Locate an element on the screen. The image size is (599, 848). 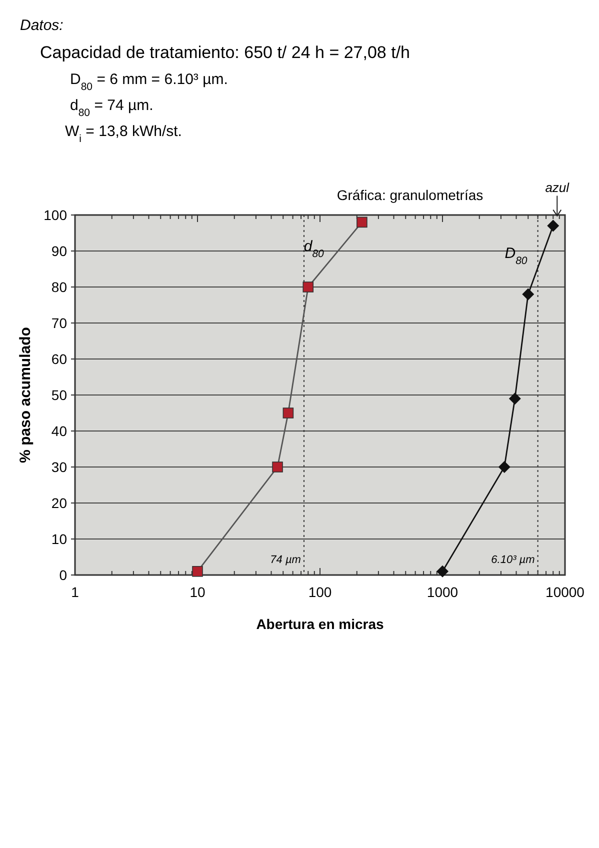
x-tick-label: 1000 is located at coordinates (442, 592).